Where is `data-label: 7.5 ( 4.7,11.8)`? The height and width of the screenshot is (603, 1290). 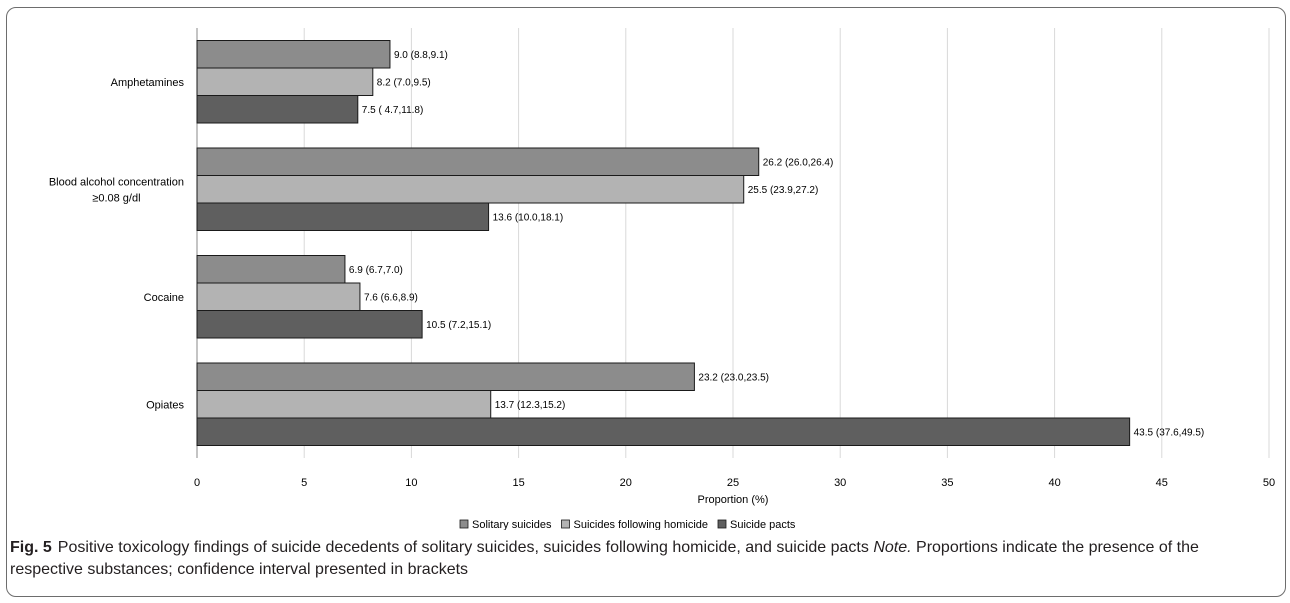
data-label: 7.5 ( 4.7,11.8) is located at coordinates (393, 110).